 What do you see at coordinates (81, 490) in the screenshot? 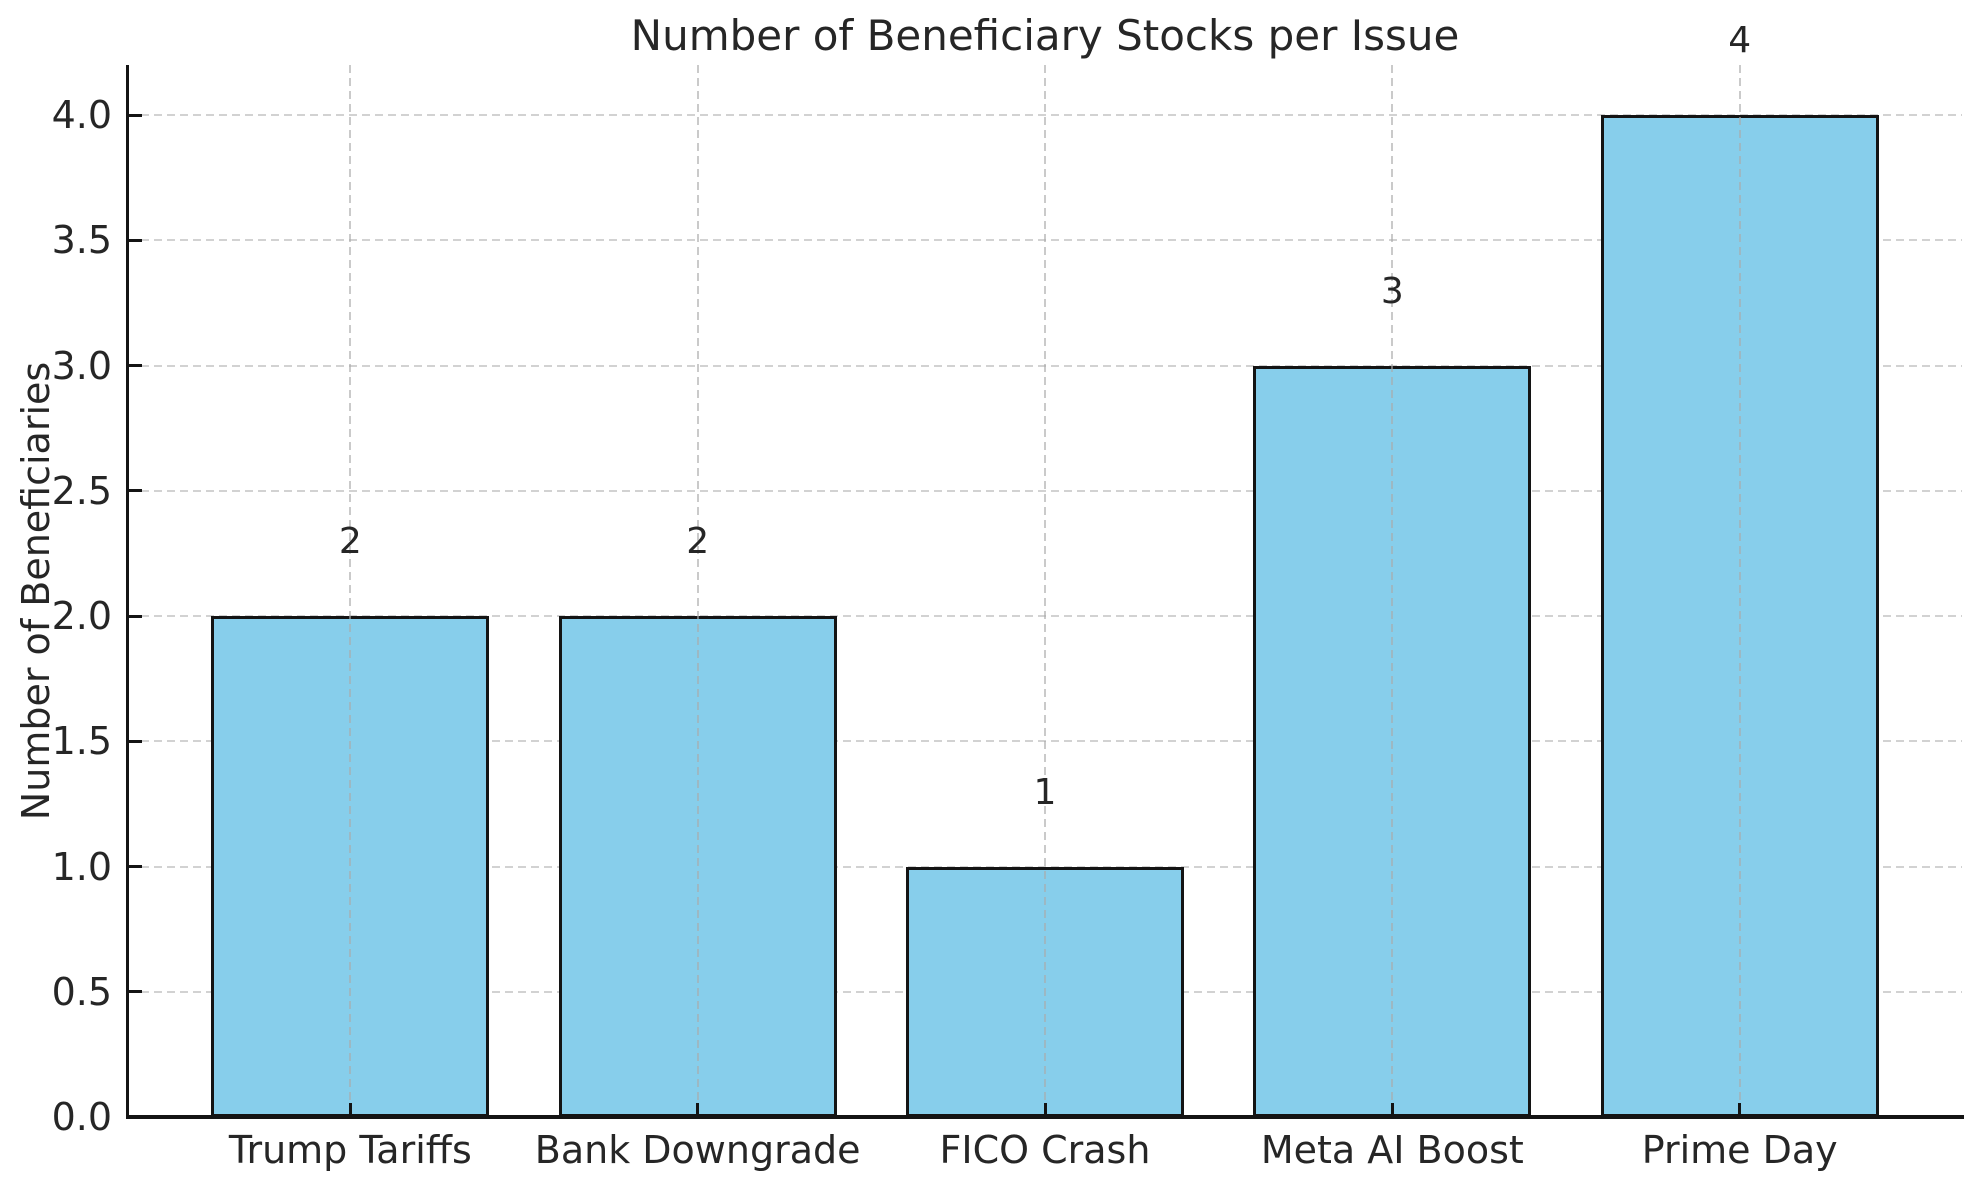
I see `y-tick-label: 2.5` at bounding box center [81, 490].